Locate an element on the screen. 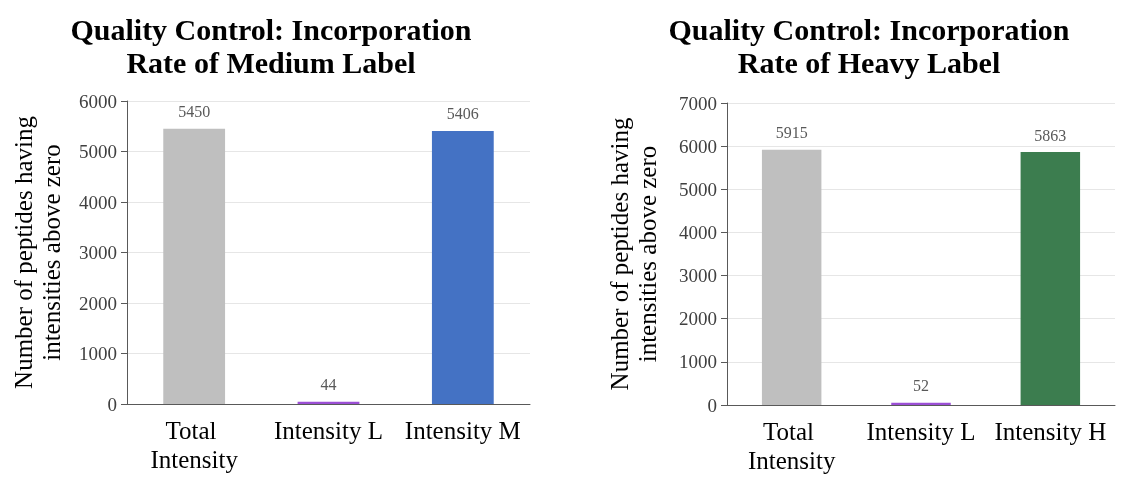 The width and height of the screenshot is (1121, 479). data-label: 5863 is located at coordinates (1050, 135).